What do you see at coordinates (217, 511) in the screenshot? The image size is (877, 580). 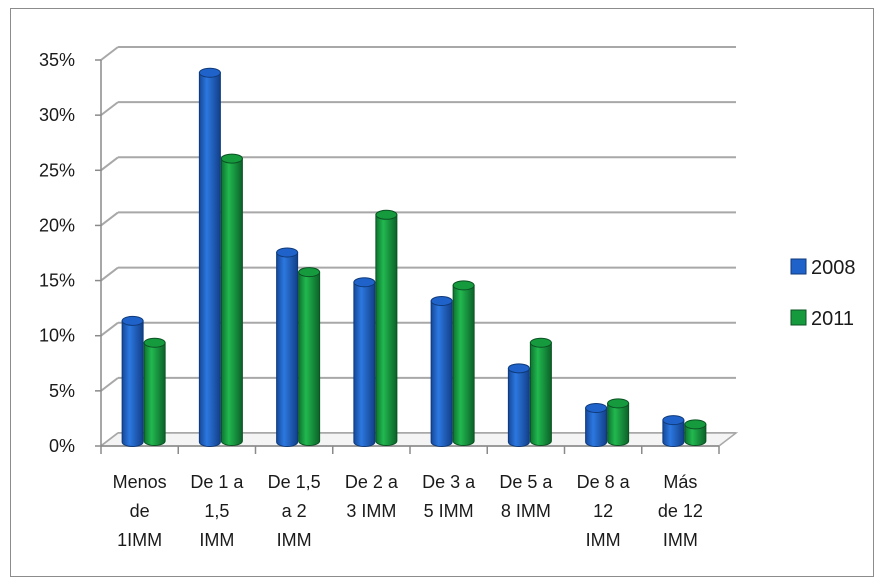 I see `x-tick-label: De 1 a 1,5 IMM` at bounding box center [217, 511].